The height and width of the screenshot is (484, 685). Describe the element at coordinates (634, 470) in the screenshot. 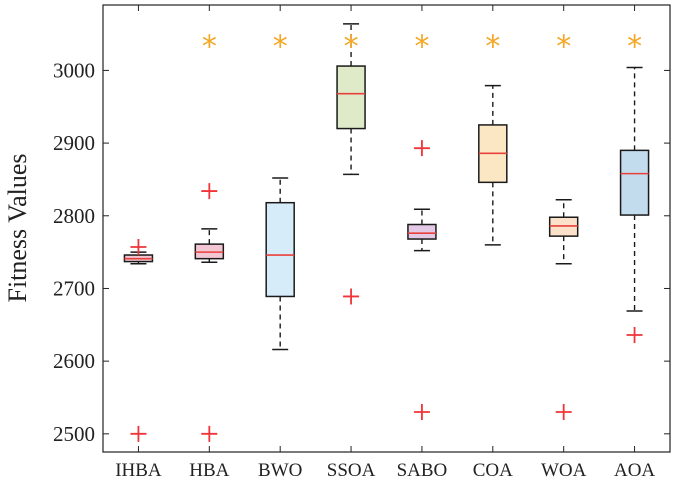

I see `x-category-label: AOA` at that location.